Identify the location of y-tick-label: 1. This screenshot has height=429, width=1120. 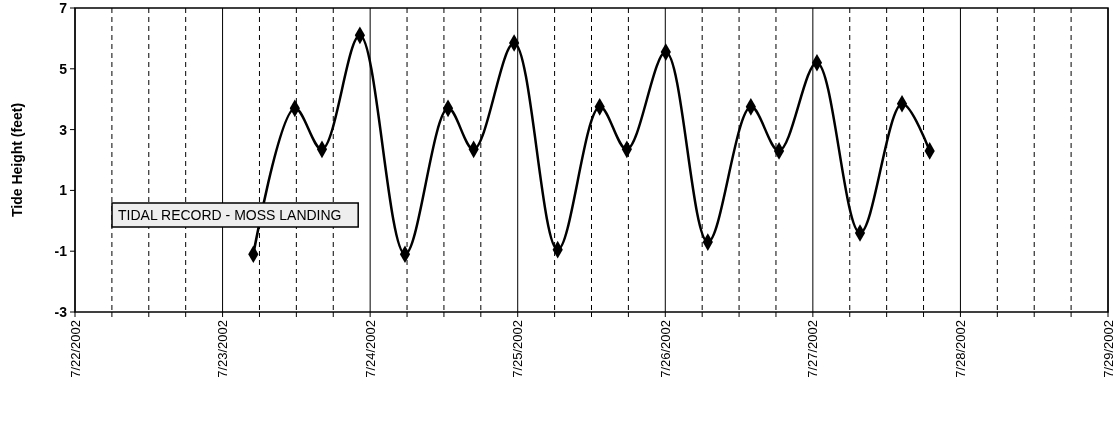
(63, 190).